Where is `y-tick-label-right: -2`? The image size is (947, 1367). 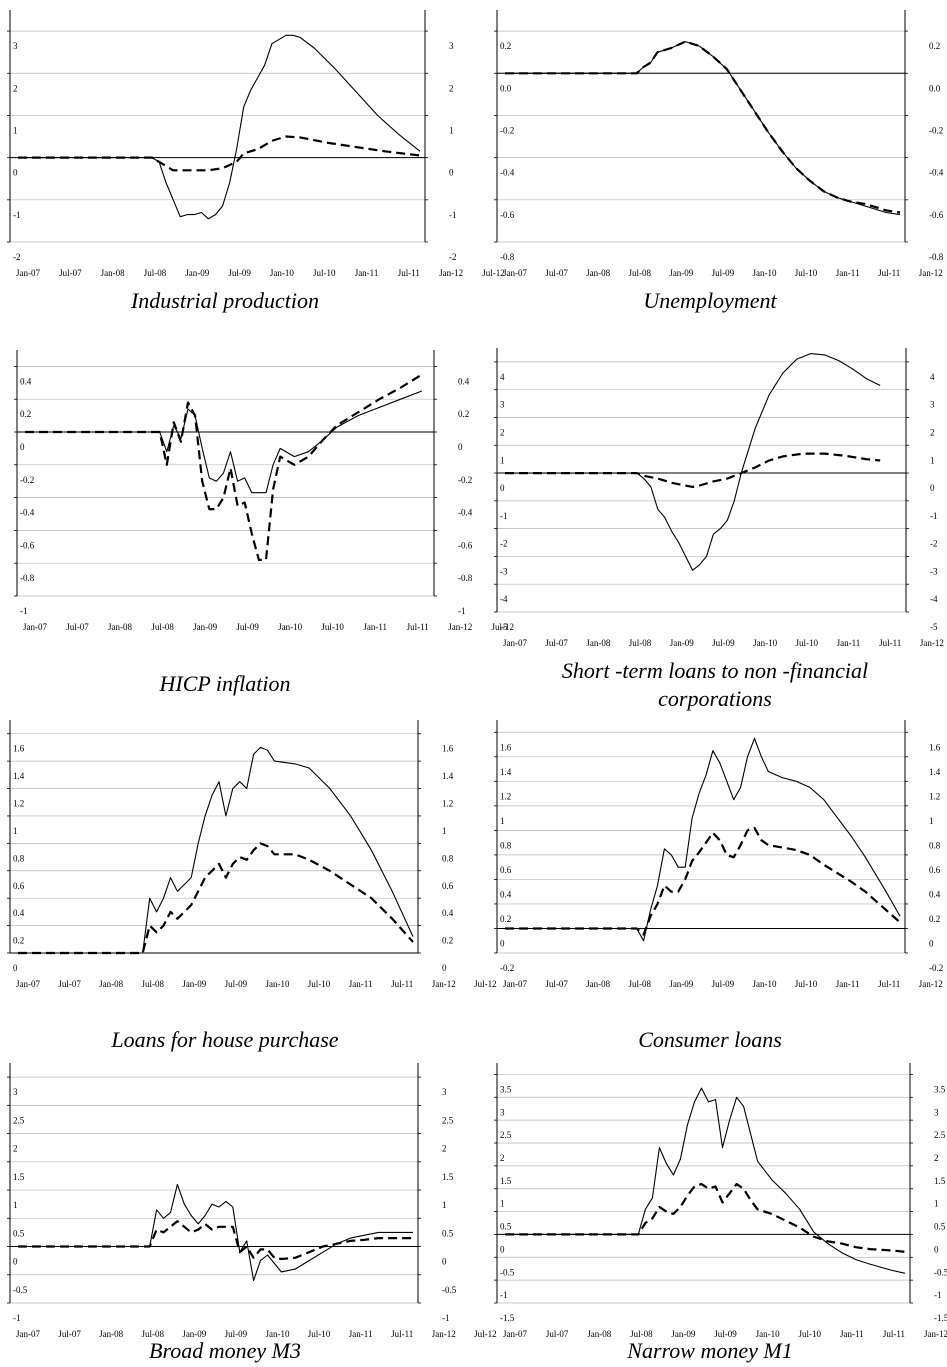 y-tick-label-right: -2 is located at coordinates (453, 257).